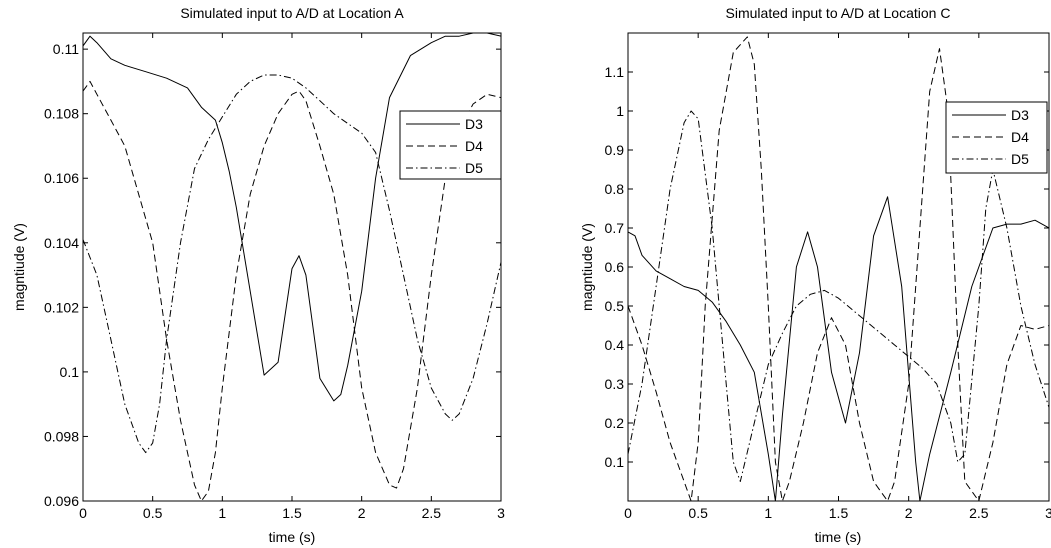  Describe the element at coordinates (838, 13) in the screenshot. I see `chart-title: Simulated input to A/D at Location C` at that location.